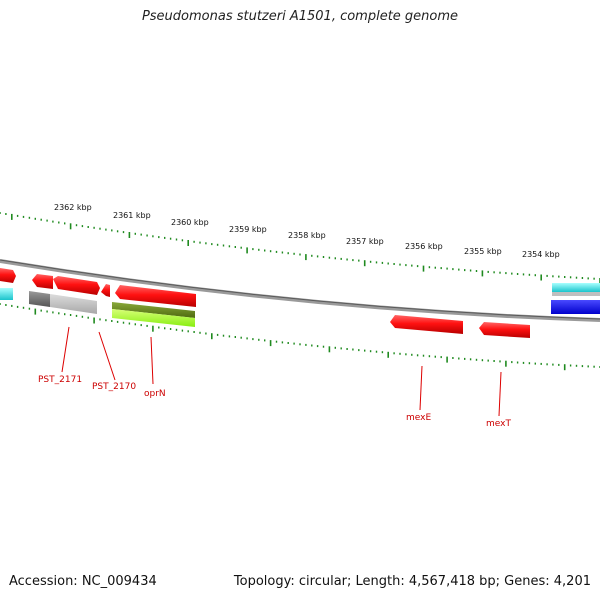 This screenshot has height=600, width=600. Describe the element at coordinates (274, 402) in the screenshot. I see `gene-labels: PST_2171 PST_2170 oprN mexE mexT` at that location.